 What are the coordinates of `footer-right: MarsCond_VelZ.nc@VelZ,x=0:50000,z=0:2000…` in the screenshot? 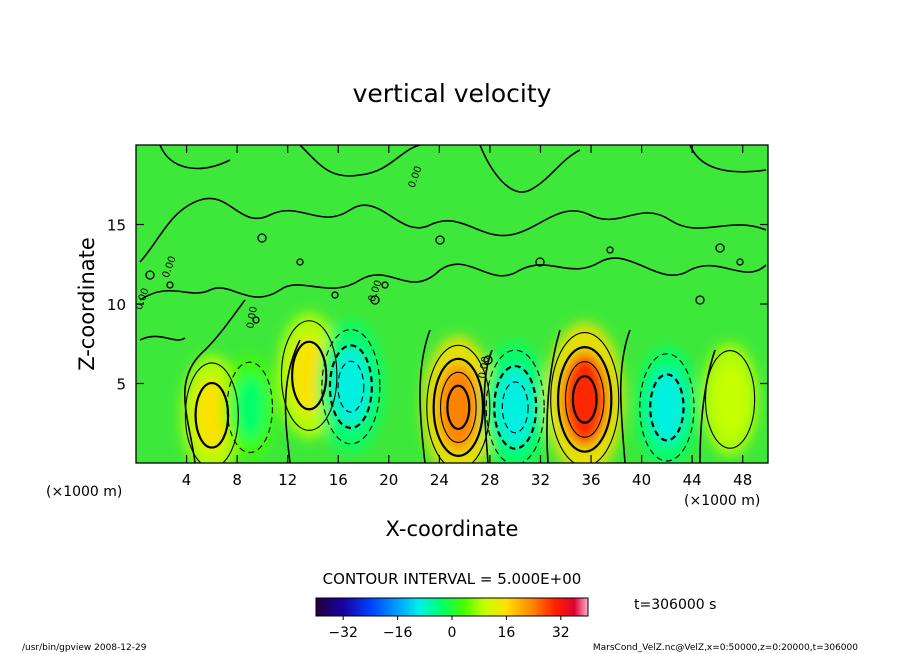 It's located at (725, 648).